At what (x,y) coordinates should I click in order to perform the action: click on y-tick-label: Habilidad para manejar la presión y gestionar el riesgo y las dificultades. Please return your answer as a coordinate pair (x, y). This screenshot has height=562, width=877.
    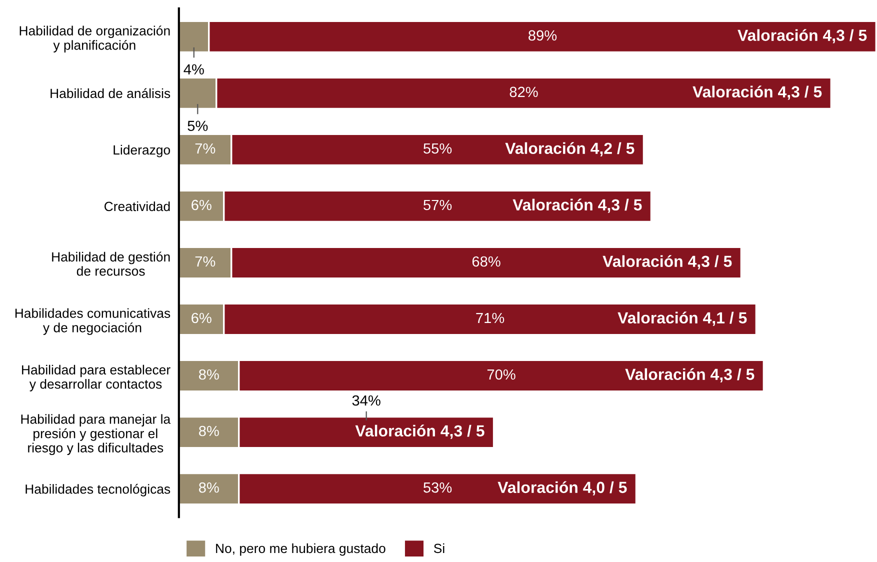
    Looking at the image, I should click on (96, 435).